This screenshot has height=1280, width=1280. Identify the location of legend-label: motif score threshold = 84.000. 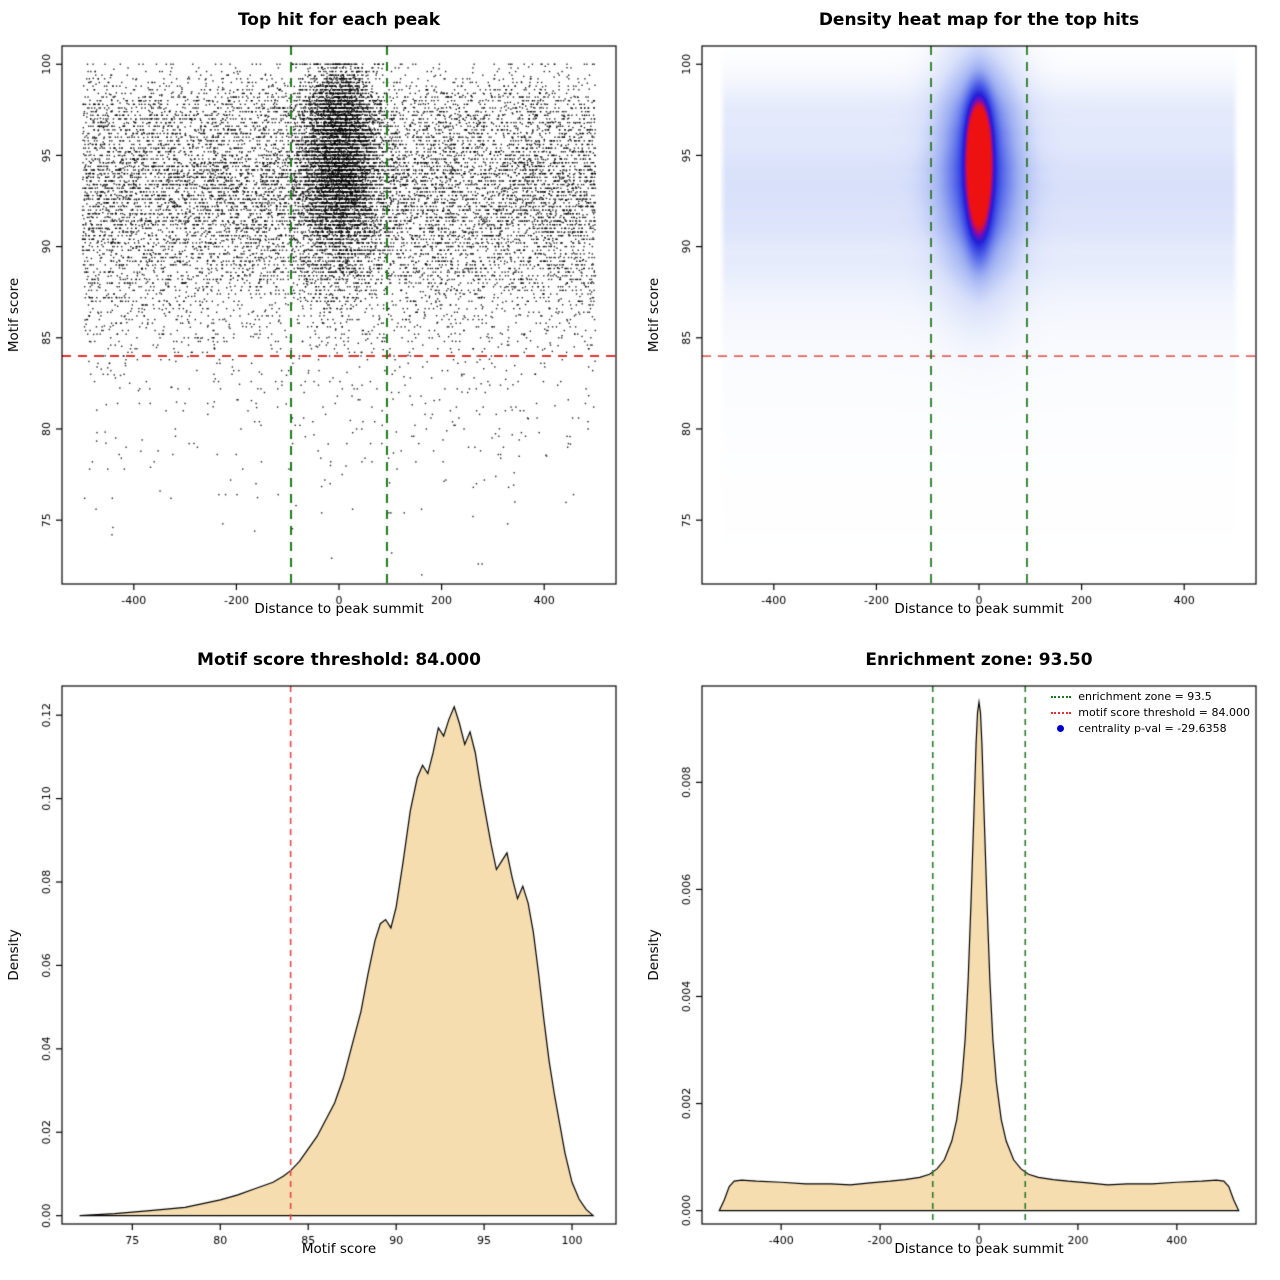
(1164, 712).